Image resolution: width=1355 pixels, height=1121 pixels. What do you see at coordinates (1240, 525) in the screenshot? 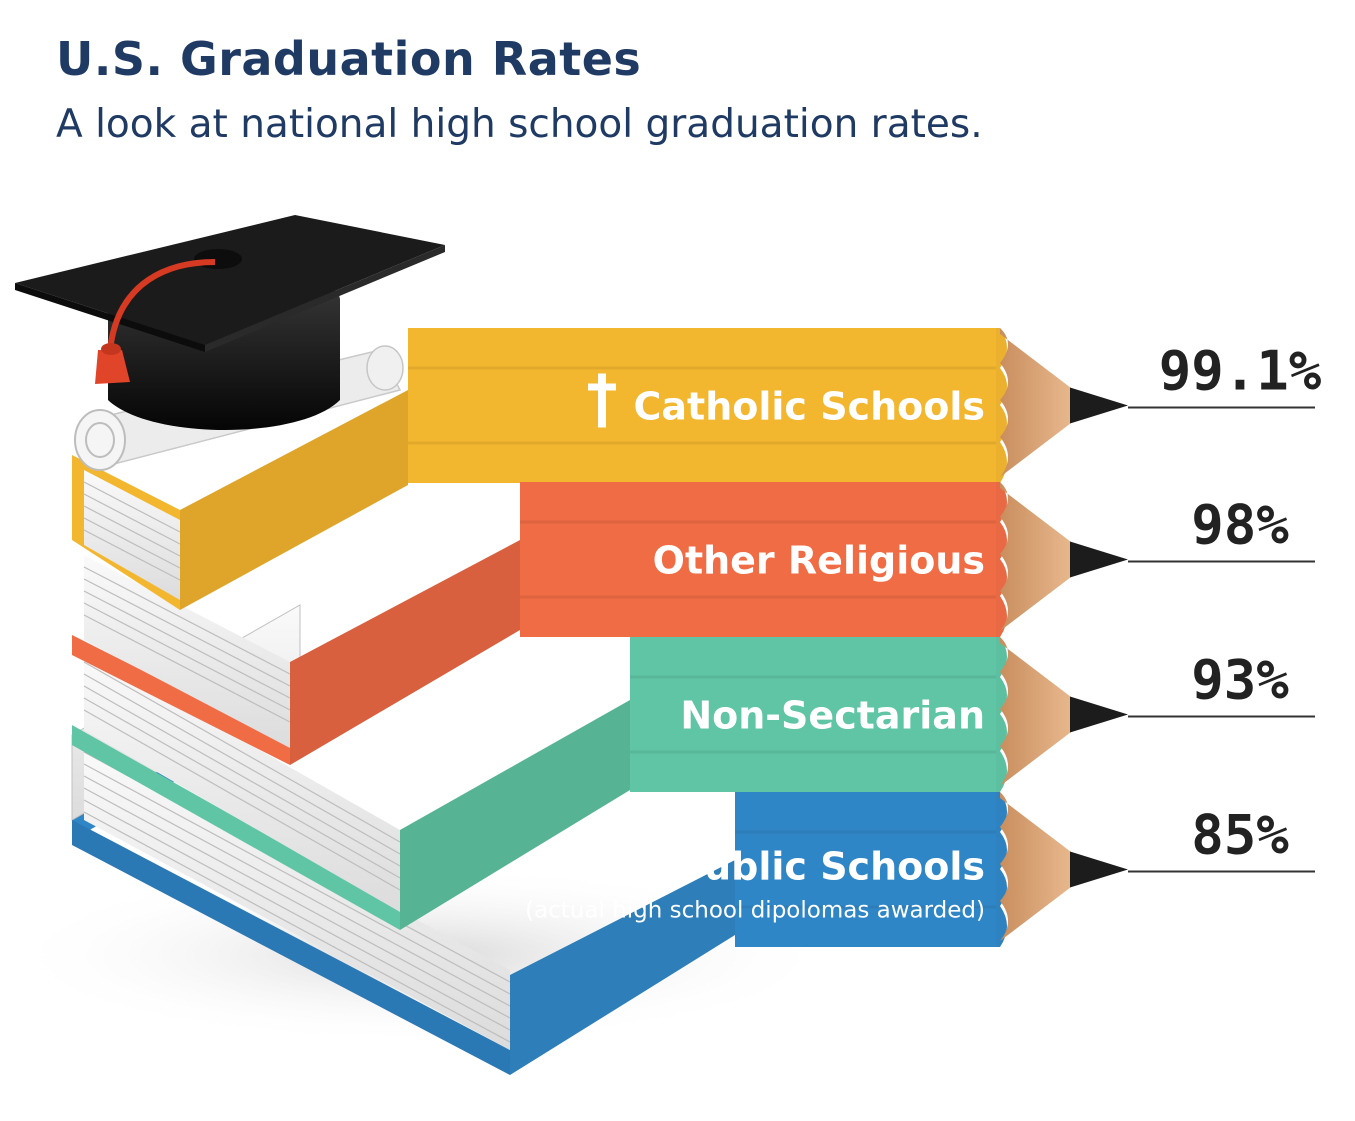
I see `value-label-other-religious: 98%` at bounding box center [1240, 525].